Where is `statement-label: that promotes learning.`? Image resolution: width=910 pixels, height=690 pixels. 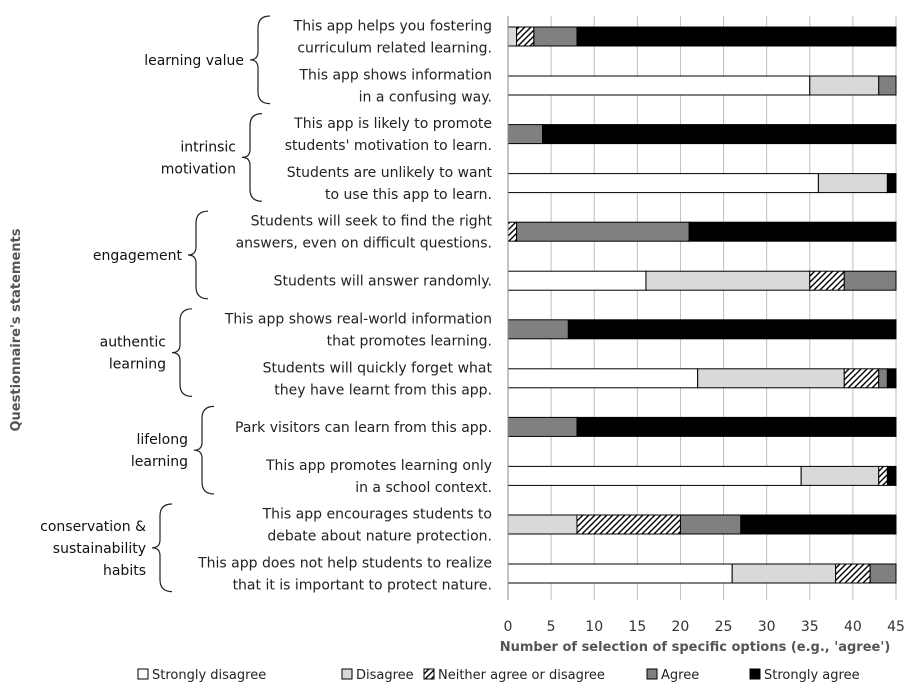
statement-label: that promotes learning. is located at coordinates (409, 341).